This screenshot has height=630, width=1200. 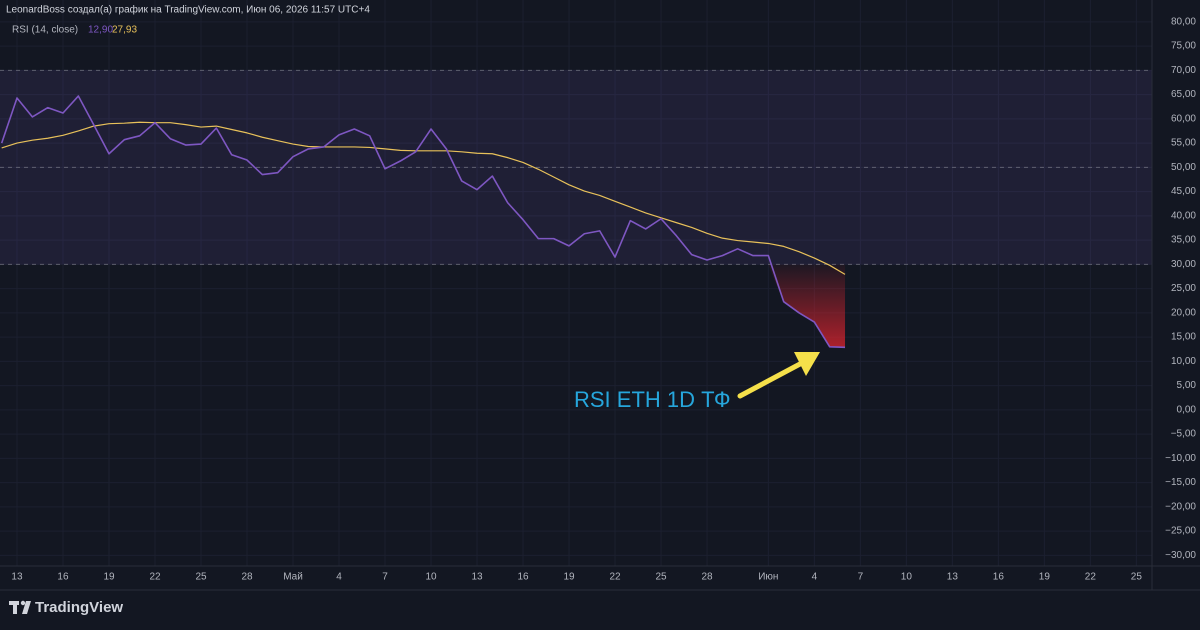 What do you see at coordinates (45, 30) in the screenshot?
I see `indicator-name: RSI (14, close)` at bounding box center [45, 30].